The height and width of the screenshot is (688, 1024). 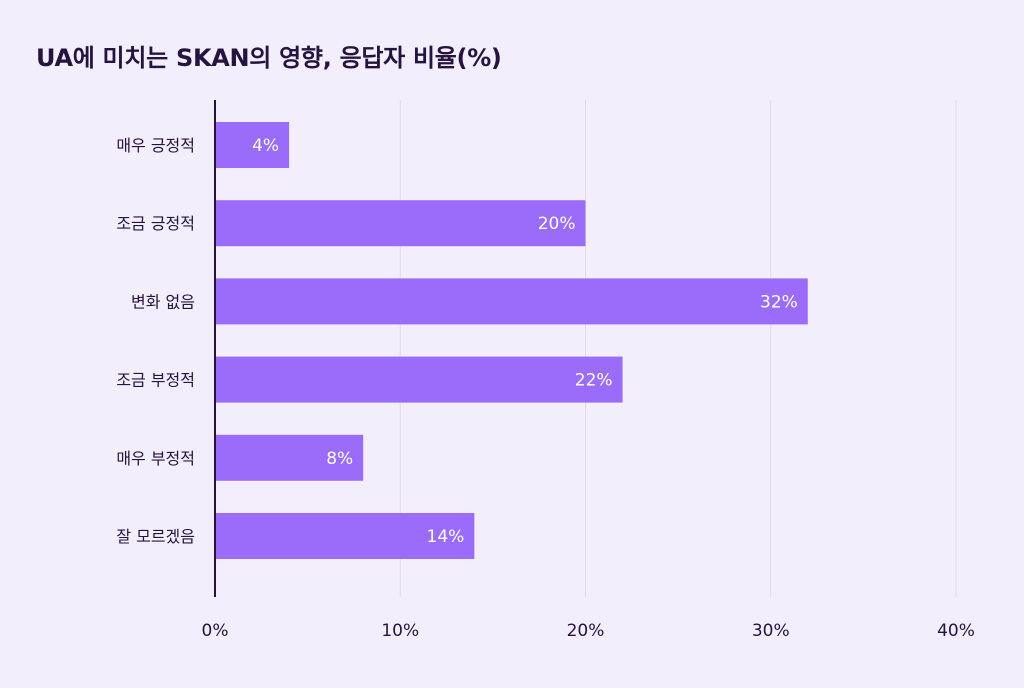 I want to click on data-label: 22%, so click(x=594, y=381).